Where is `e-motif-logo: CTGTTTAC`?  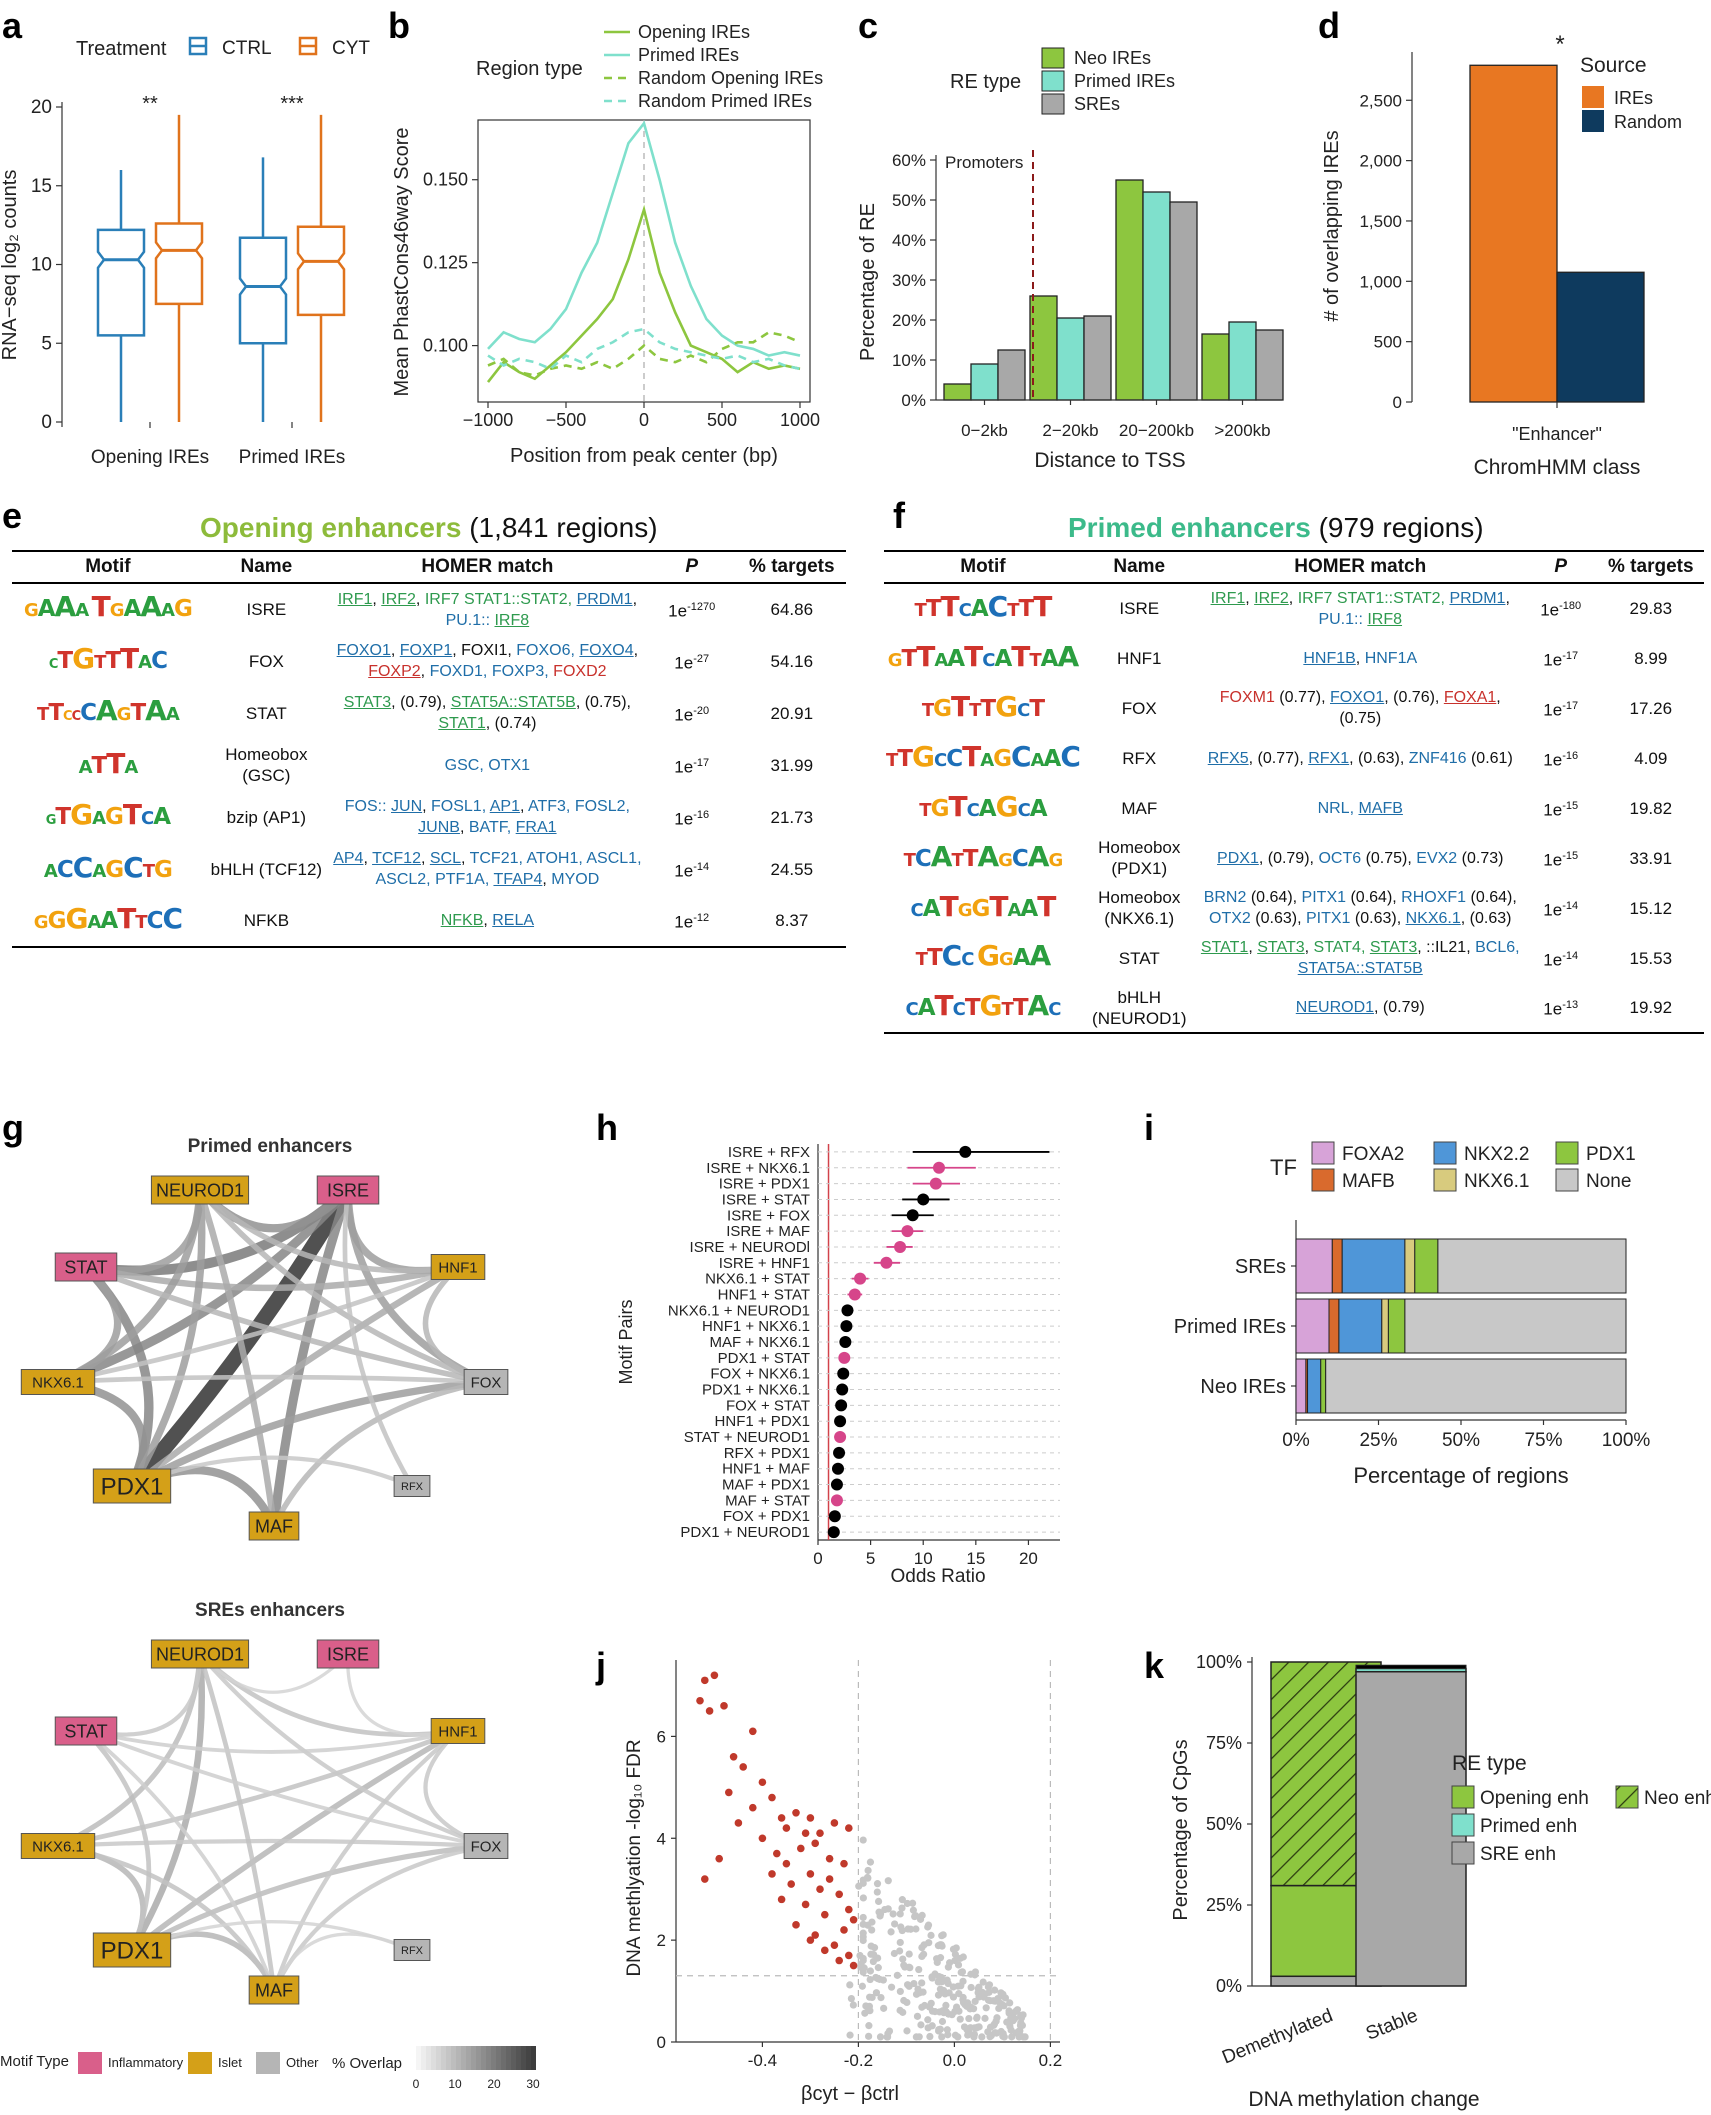
e-motif-logo: CTGTTTAC is located at coordinates (108, 658).